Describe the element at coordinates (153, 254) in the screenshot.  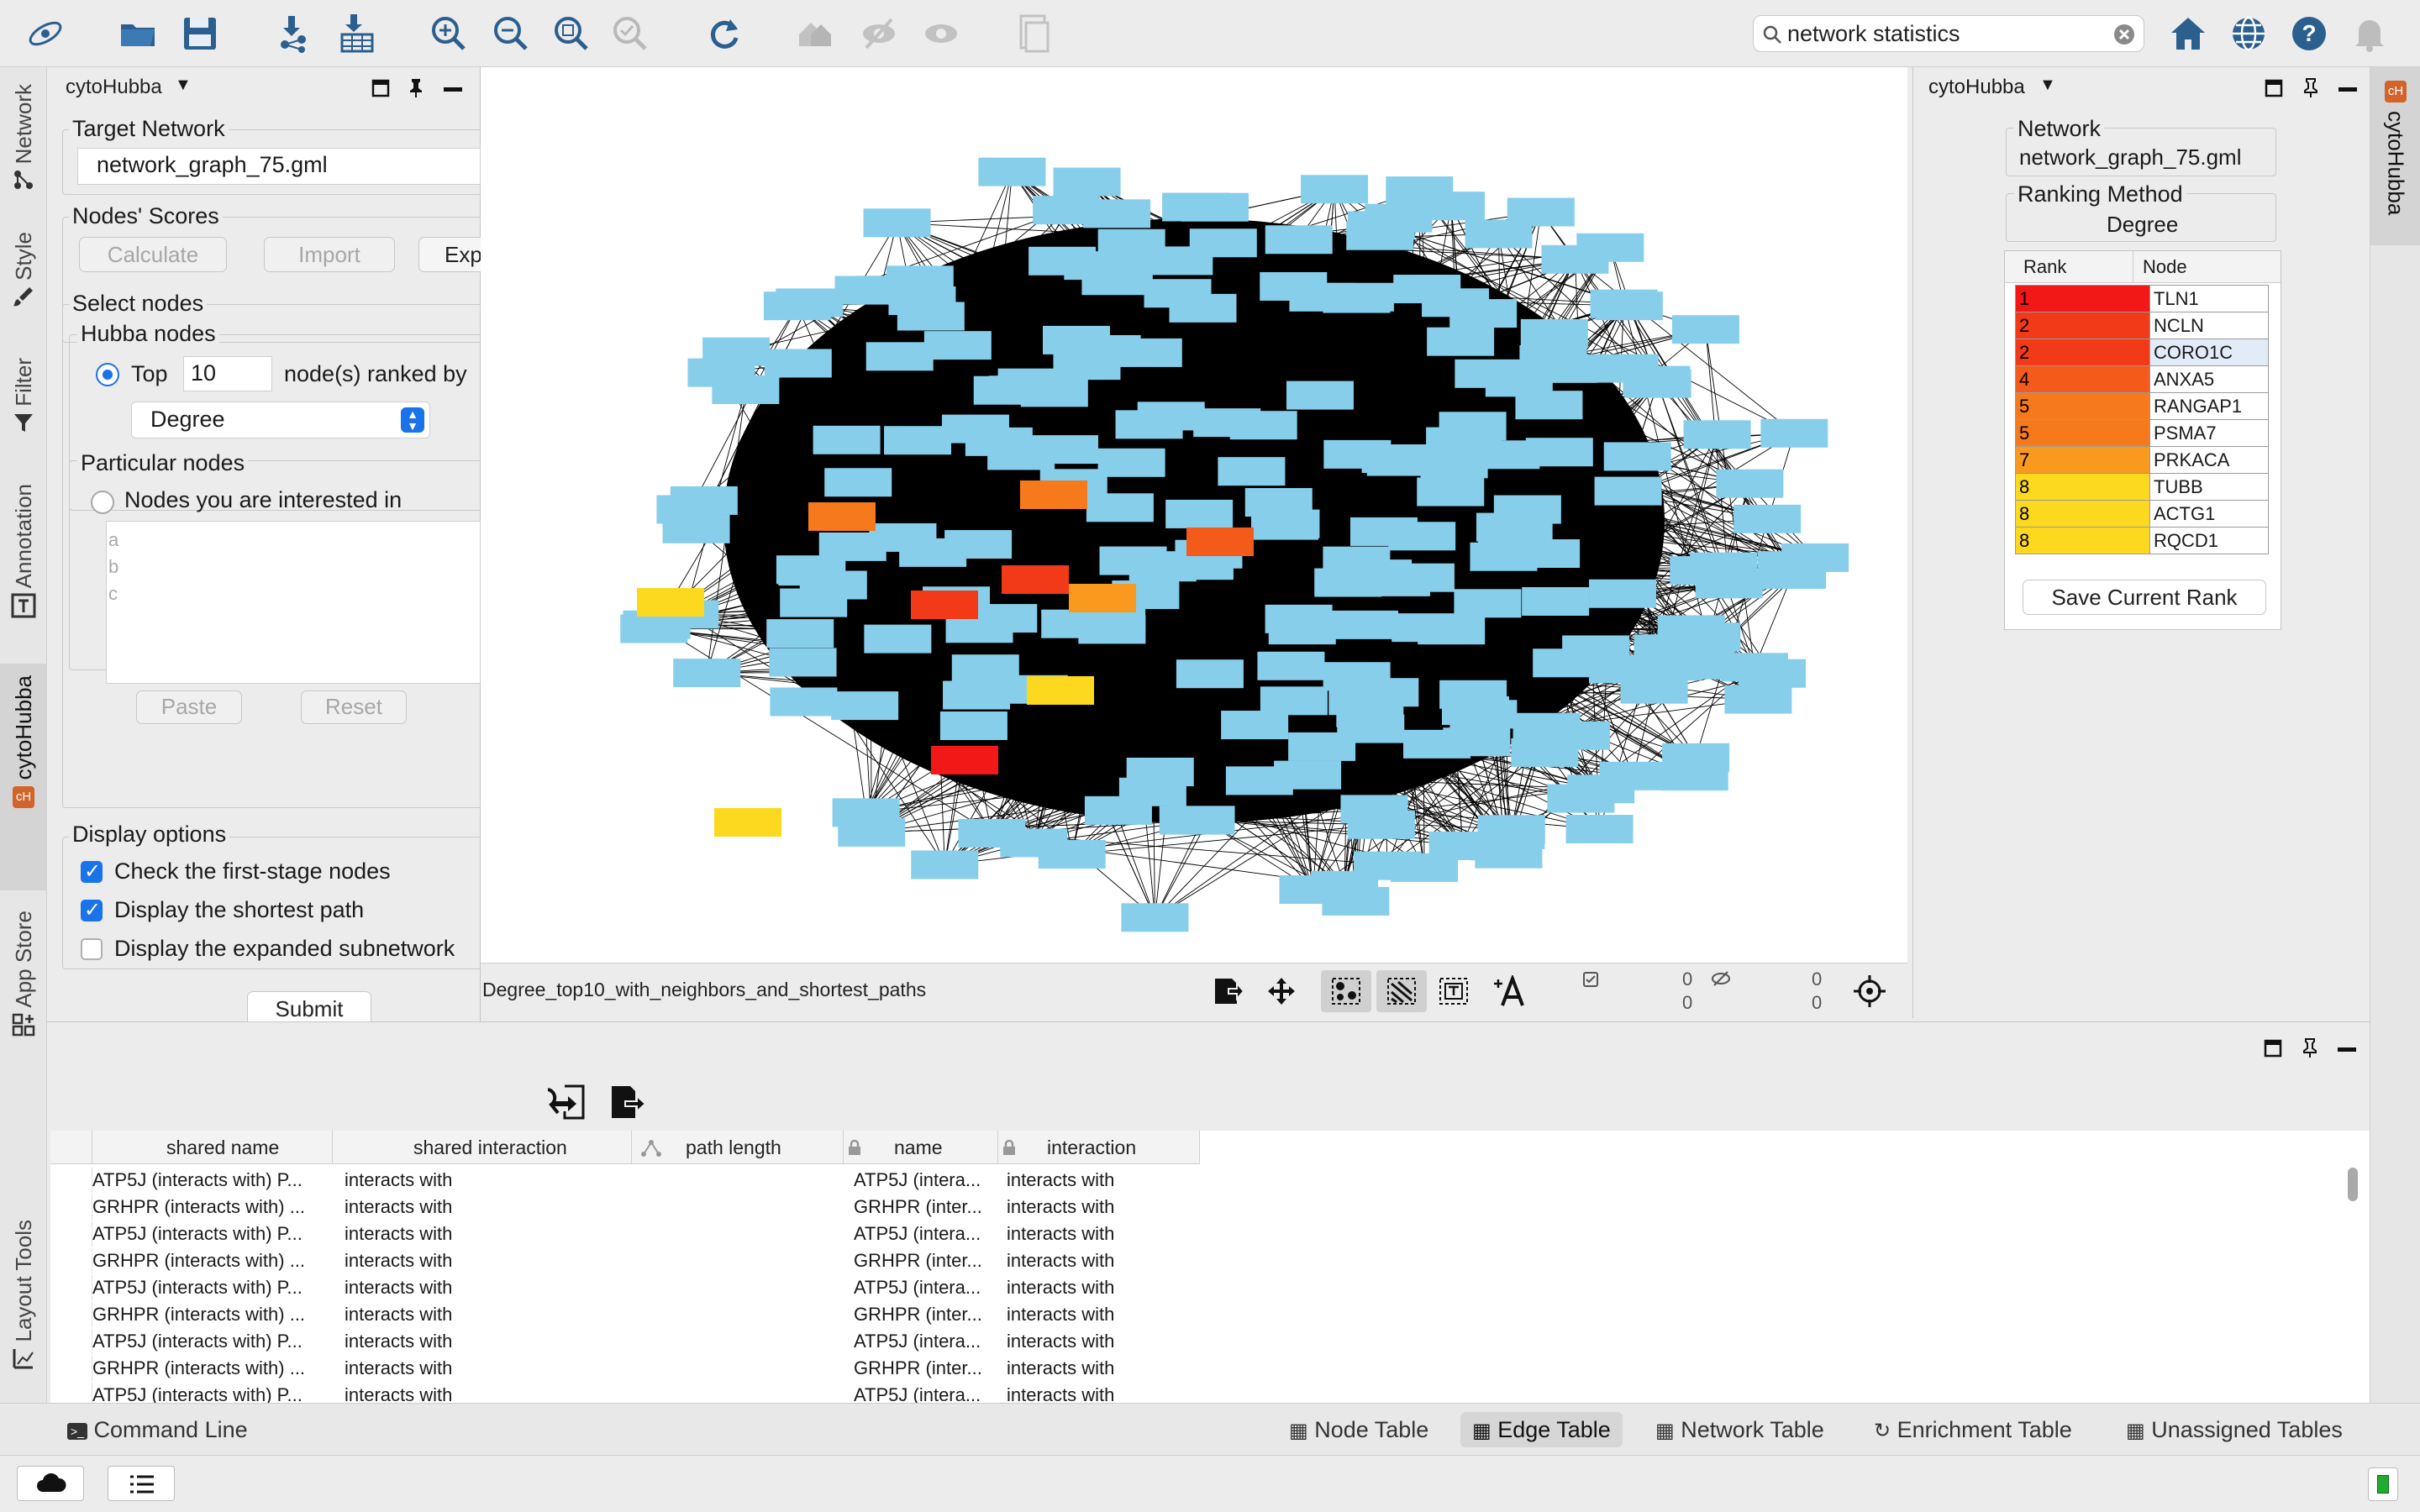
I see `calculate-button: Calculate` at that location.